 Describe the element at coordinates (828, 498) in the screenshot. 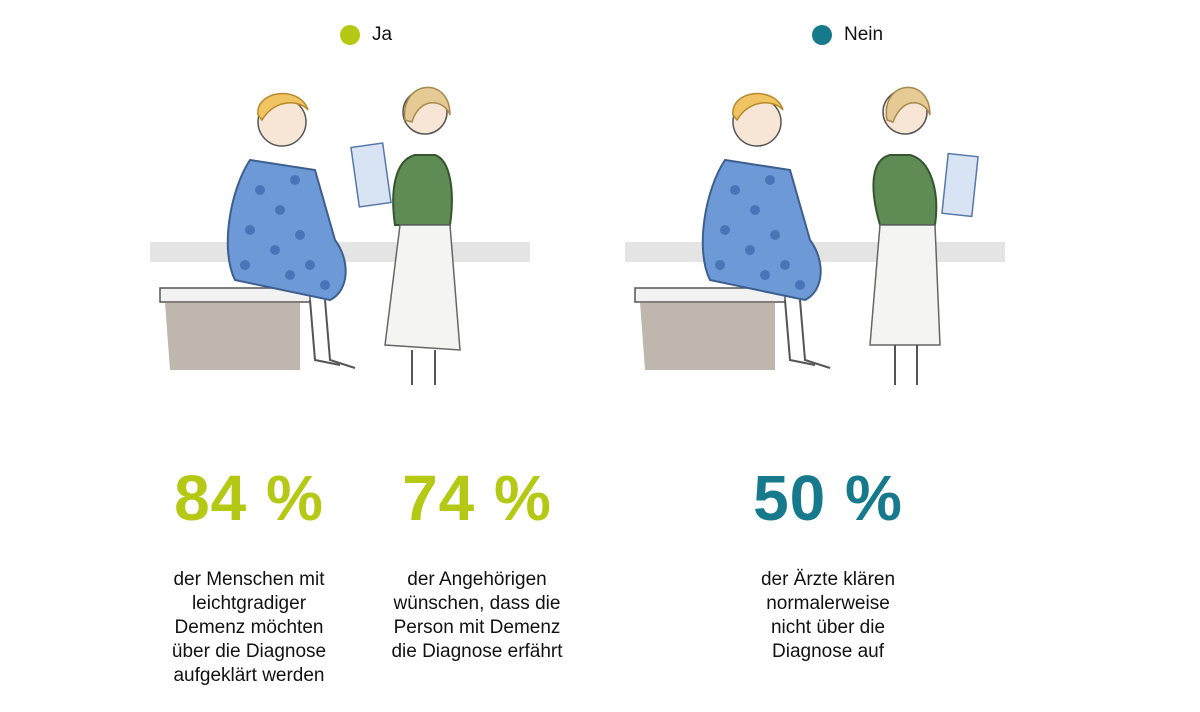

I see `stat-doctors-value: 50 %` at that location.